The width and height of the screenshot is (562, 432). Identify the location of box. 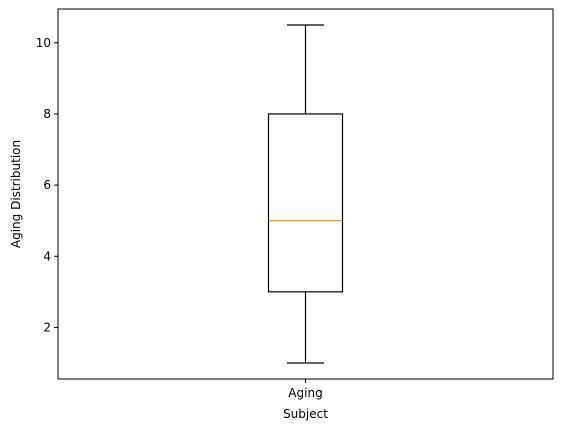
(305, 203).